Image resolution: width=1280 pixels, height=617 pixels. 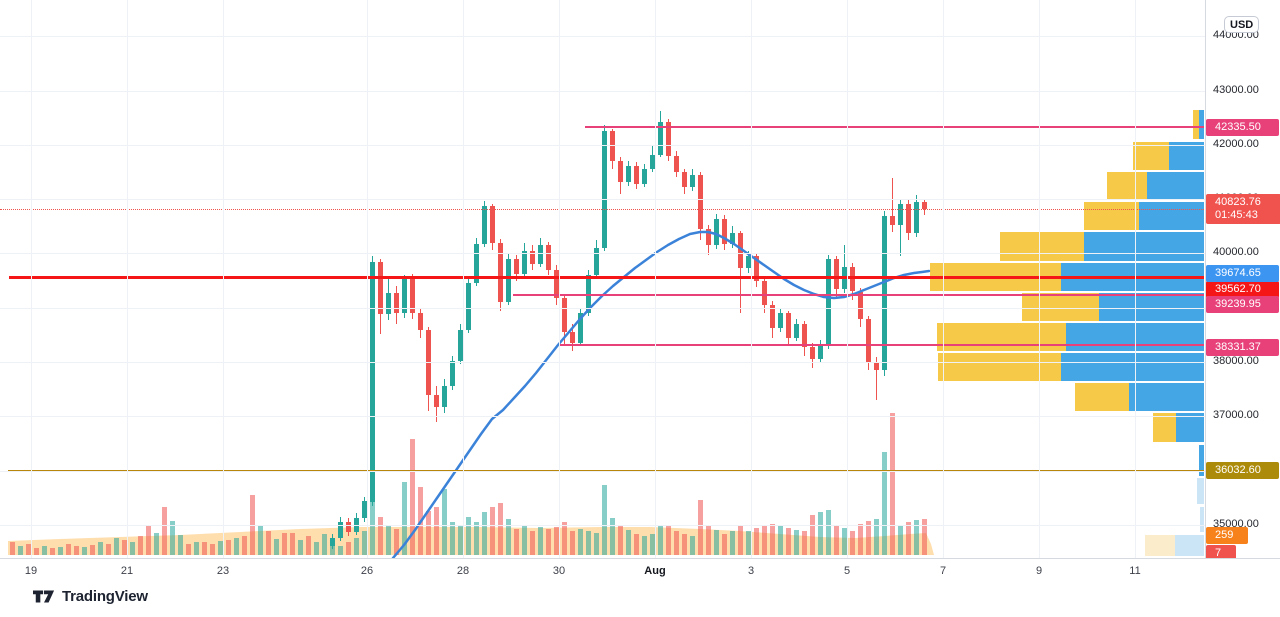 I want to click on current-price-value: 40823.76, so click(x=1238, y=202).